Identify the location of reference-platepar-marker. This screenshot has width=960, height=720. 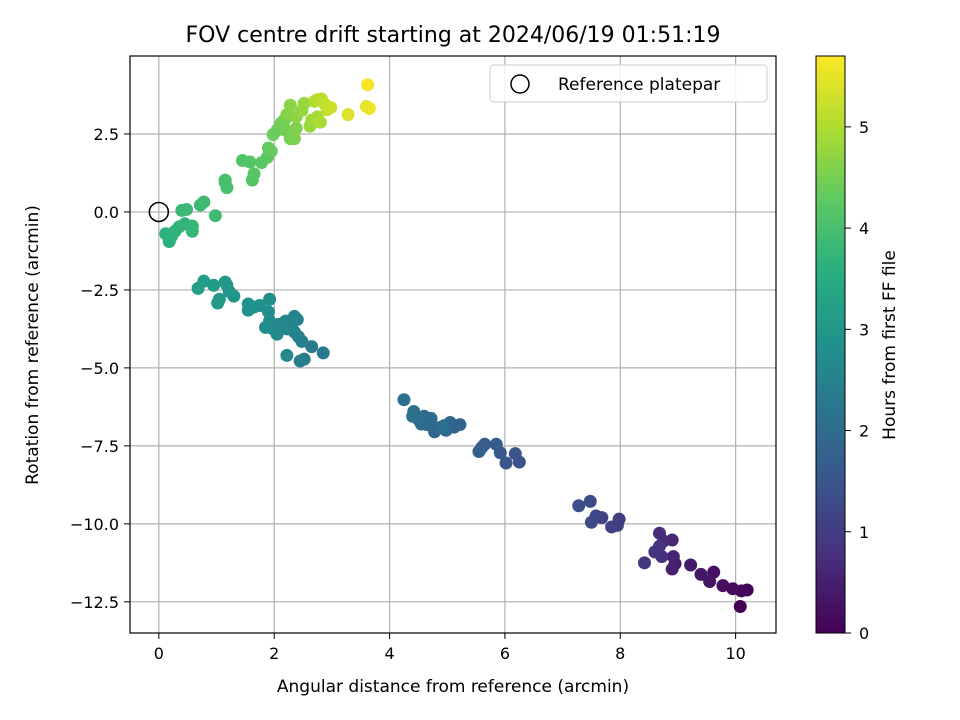
(159, 212).